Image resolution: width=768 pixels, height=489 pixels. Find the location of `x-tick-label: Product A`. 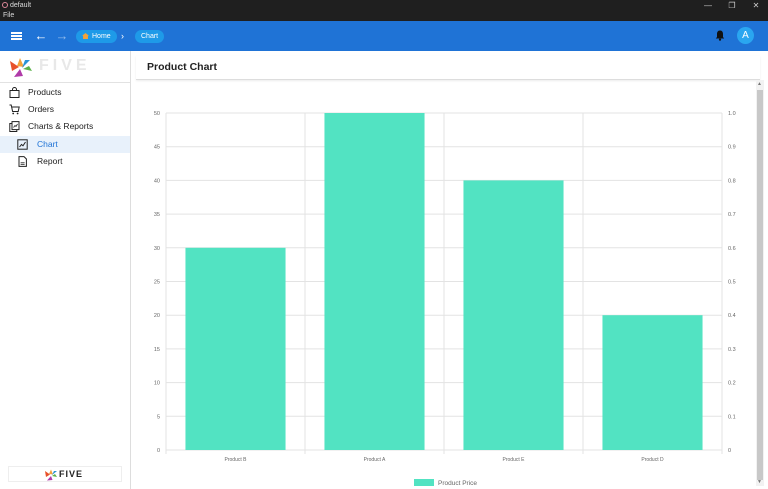

x-tick-label: Product A is located at coordinates (375, 460).